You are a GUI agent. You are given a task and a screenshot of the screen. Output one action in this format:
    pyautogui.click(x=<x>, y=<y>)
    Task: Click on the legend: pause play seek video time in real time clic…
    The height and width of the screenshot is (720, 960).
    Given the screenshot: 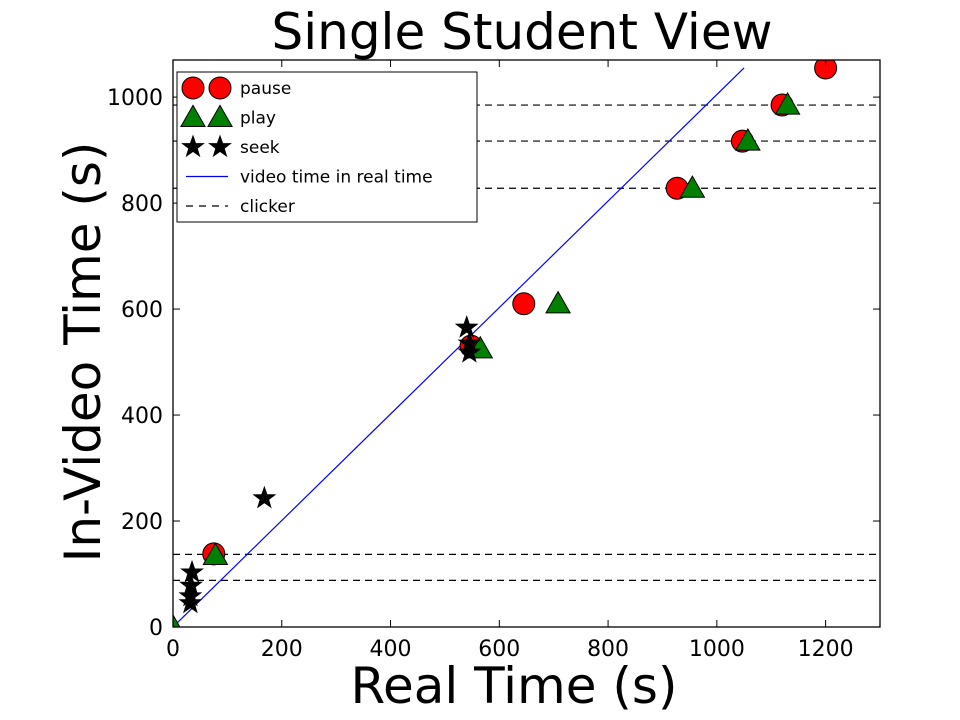 What is the action you would take?
    pyautogui.click(x=327, y=147)
    